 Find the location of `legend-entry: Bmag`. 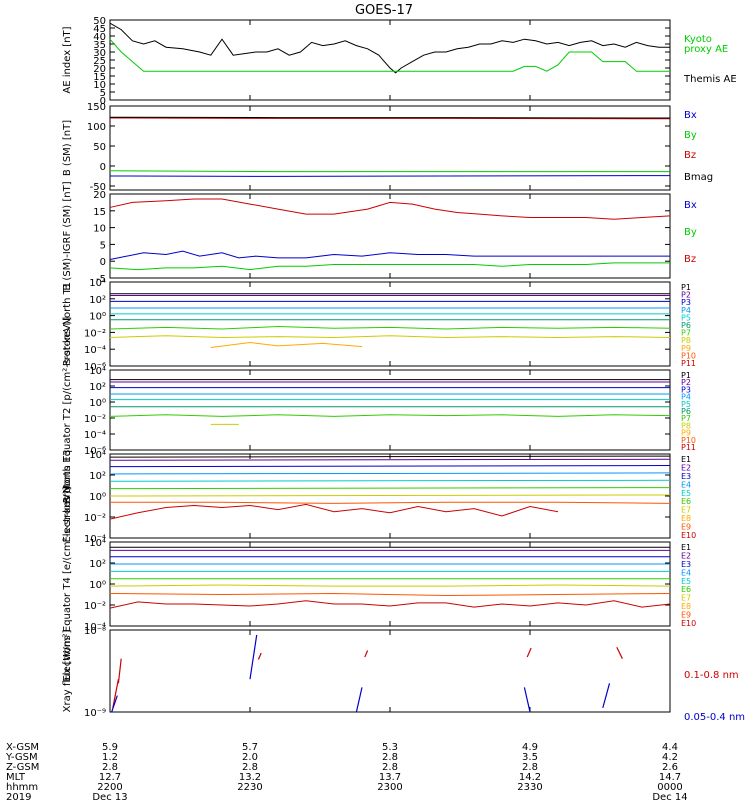

legend-entry: Bmag is located at coordinates (698, 177).